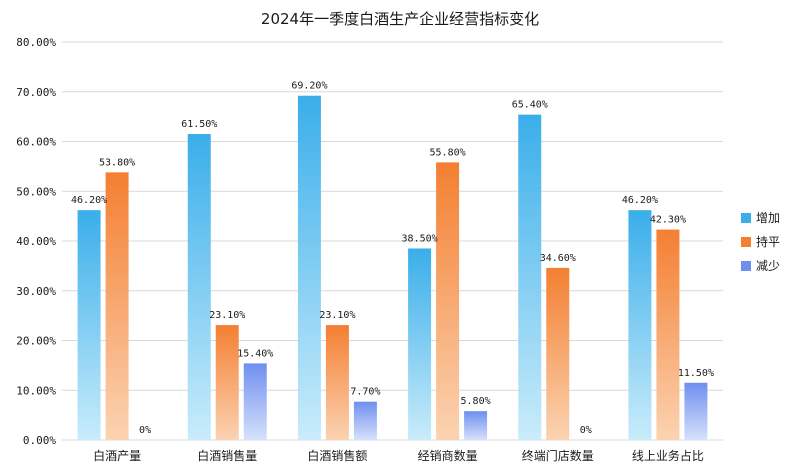 The height and width of the screenshot is (476, 800). What do you see at coordinates (36, 142) in the screenshot?
I see `y-tick-label: 60.00%` at bounding box center [36, 142].